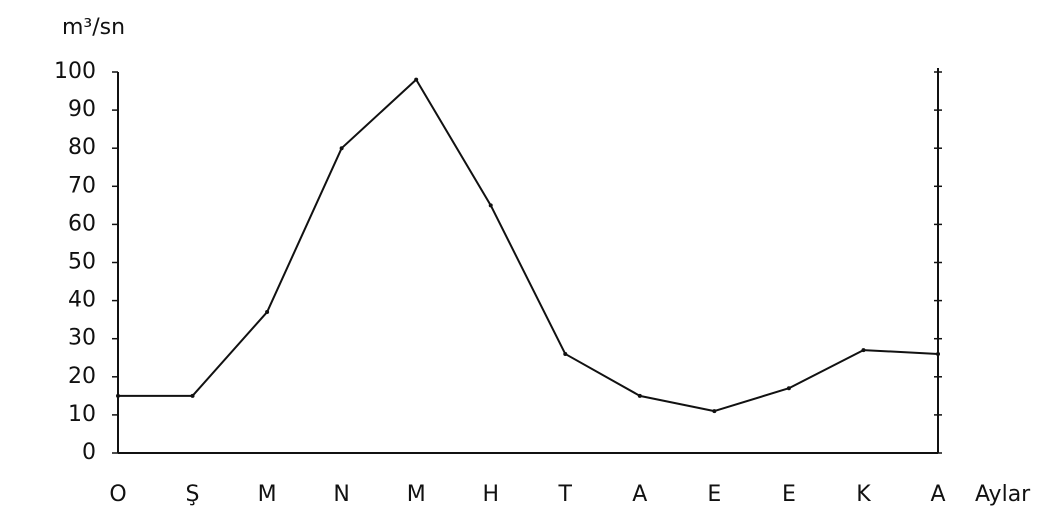  What do you see at coordinates (93, 27) in the screenshot?
I see `y-axis-label: m³/sn` at bounding box center [93, 27].